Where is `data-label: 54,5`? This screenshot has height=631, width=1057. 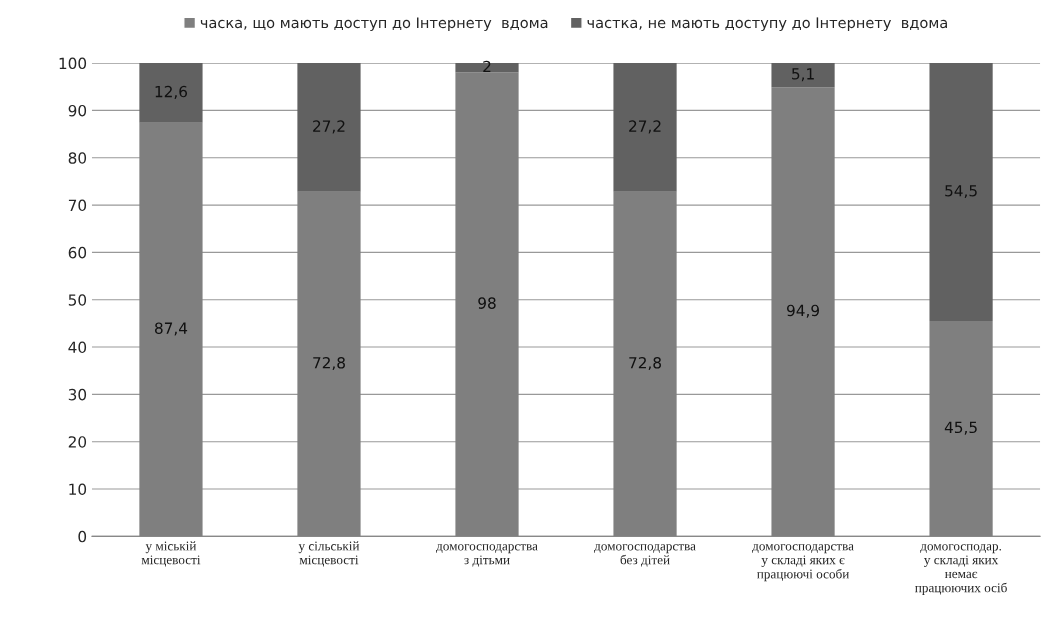
data-label: 54,5 is located at coordinates (961, 192).